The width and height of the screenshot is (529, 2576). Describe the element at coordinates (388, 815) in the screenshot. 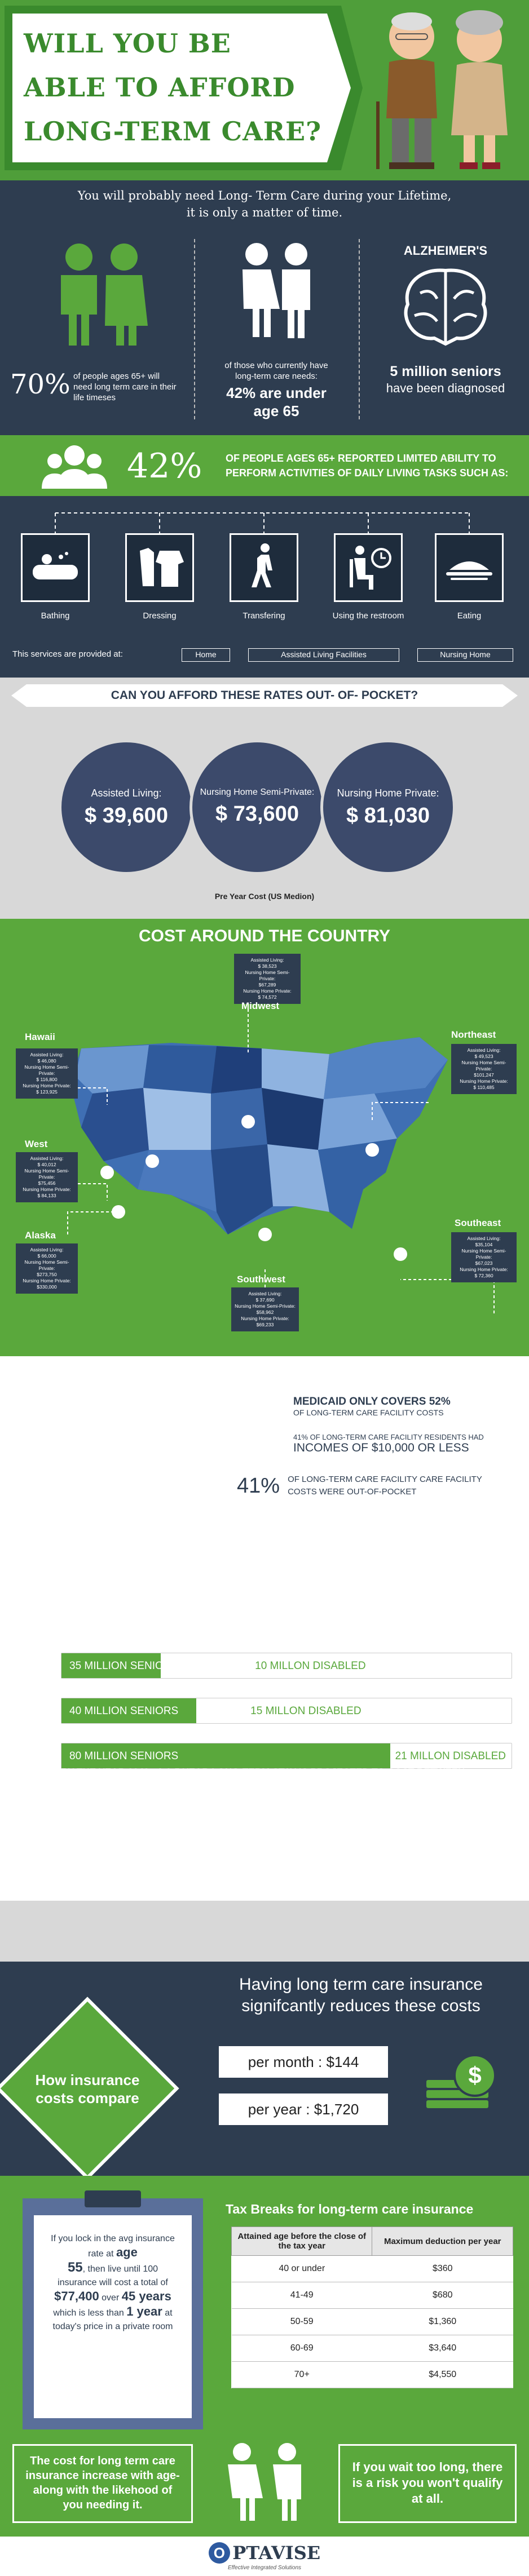

I see `rate-value: $ 81,030` at that location.